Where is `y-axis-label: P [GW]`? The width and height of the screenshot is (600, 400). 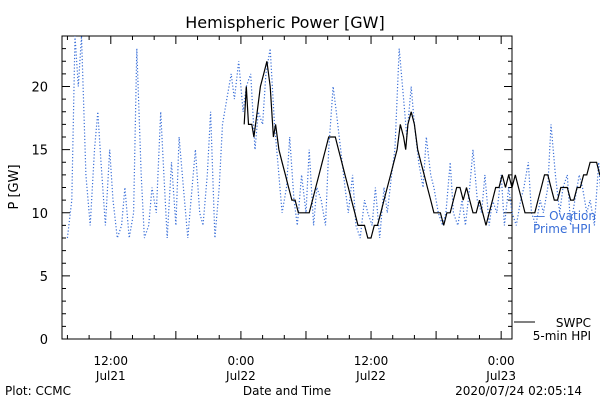
y-axis-label: P [GW] is located at coordinates (14, 186).